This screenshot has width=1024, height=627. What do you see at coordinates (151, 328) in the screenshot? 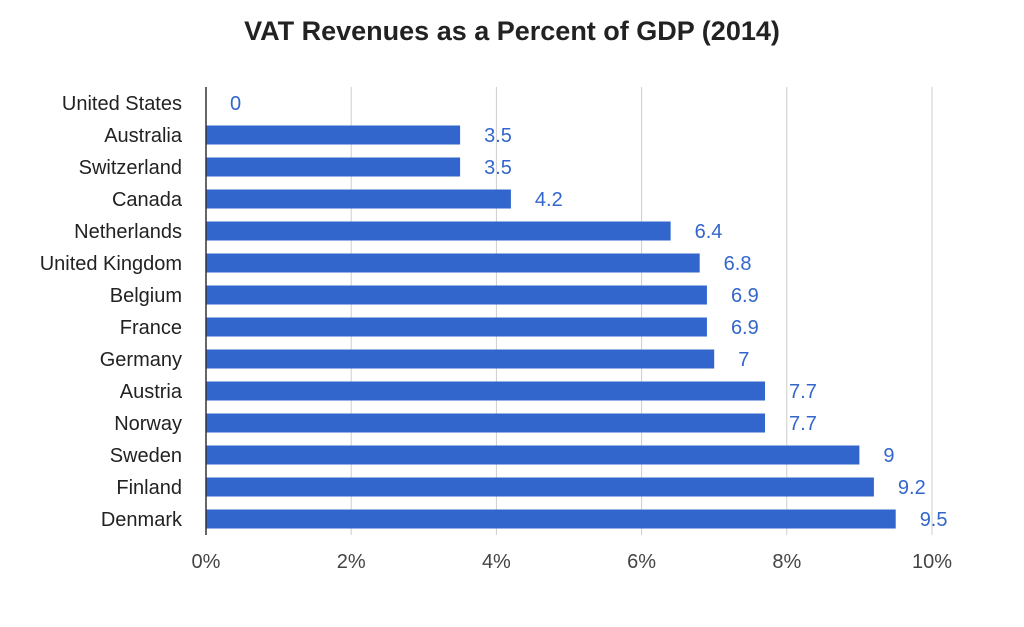
I see `category-label: France` at bounding box center [151, 328].